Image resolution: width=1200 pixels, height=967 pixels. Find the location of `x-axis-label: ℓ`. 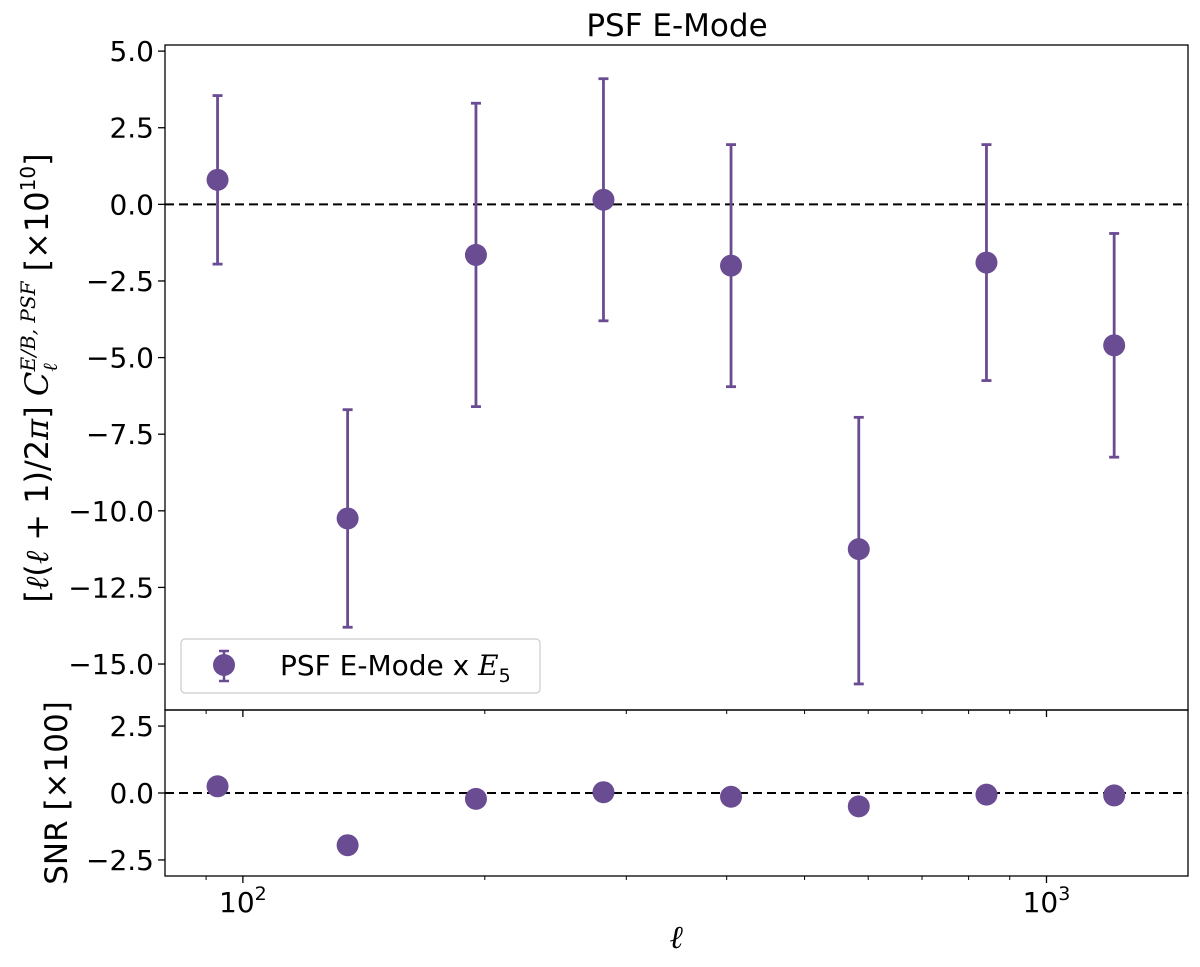

x-axis-label: ℓ is located at coordinates (676, 937).